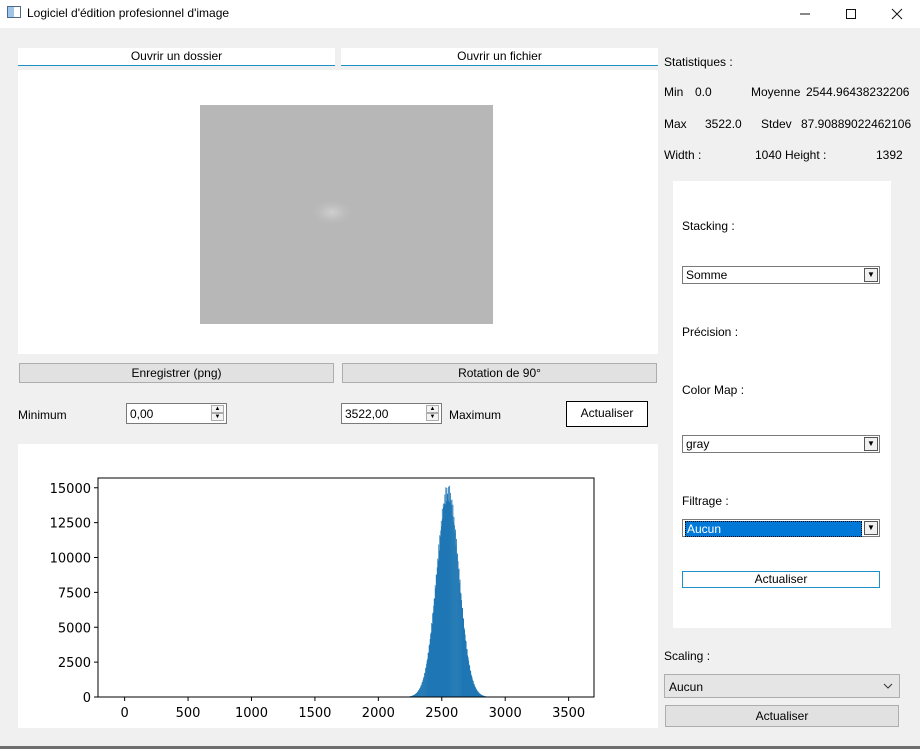 The image size is (920, 749). What do you see at coordinates (314, 713) in the screenshot?
I see `x-tick-label: 1500` at bounding box center [314, 713].